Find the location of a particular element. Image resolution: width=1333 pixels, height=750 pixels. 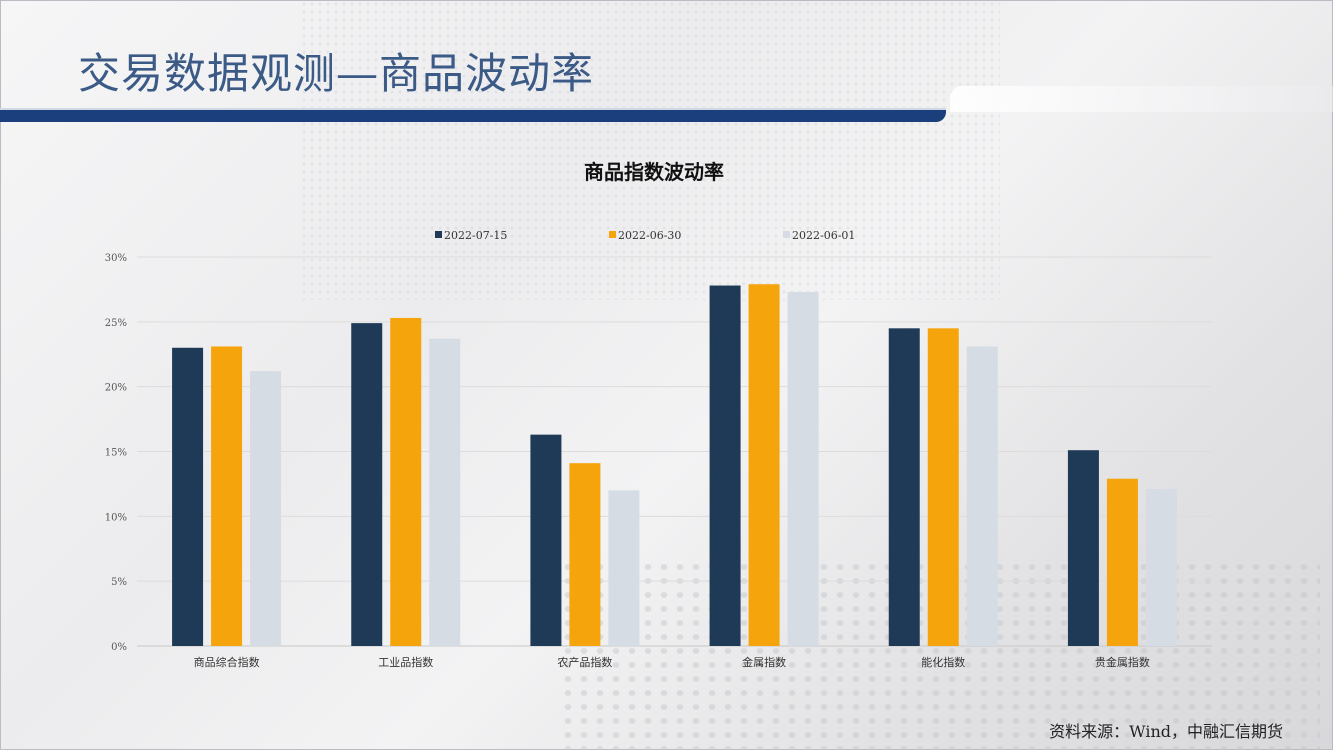

title-underline-highlight is located at coordinates (473, 109).